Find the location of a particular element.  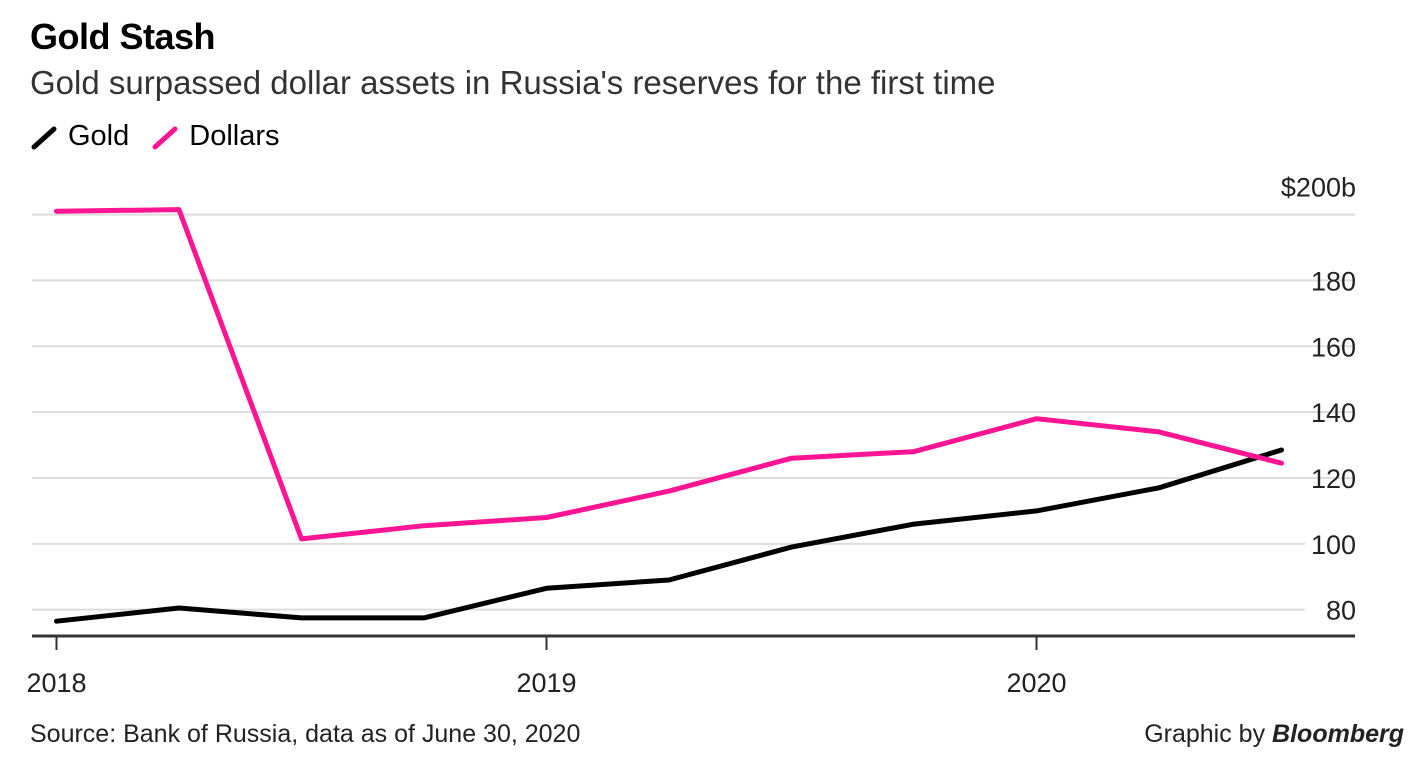

credit: Graphic by Bloomberg is located at coordinates (1274, 734).